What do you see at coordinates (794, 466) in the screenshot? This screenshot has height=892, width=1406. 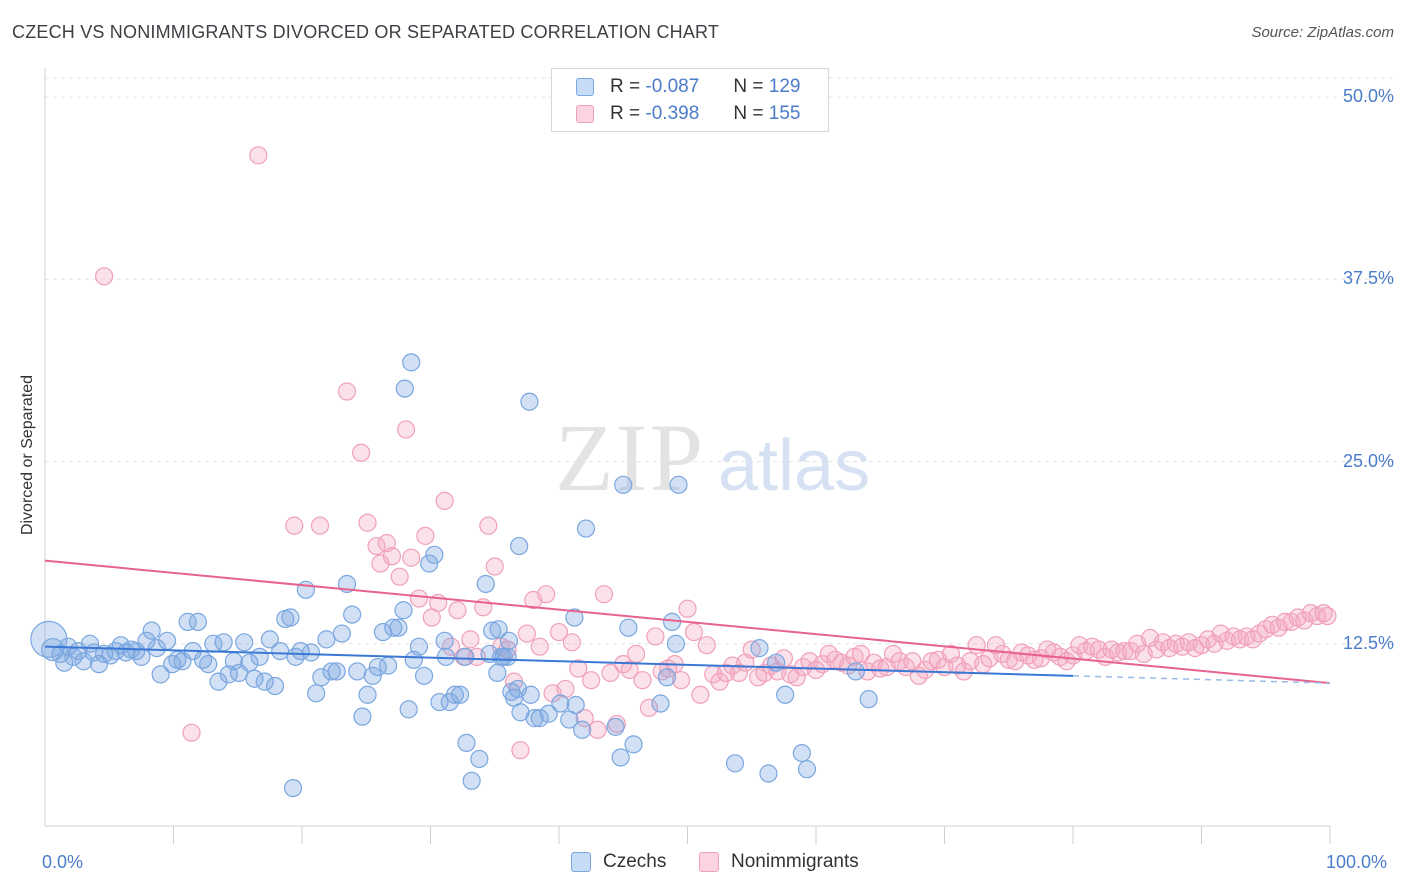 I see `watermark-atlas: atlas` at bounding box center [794, 466].